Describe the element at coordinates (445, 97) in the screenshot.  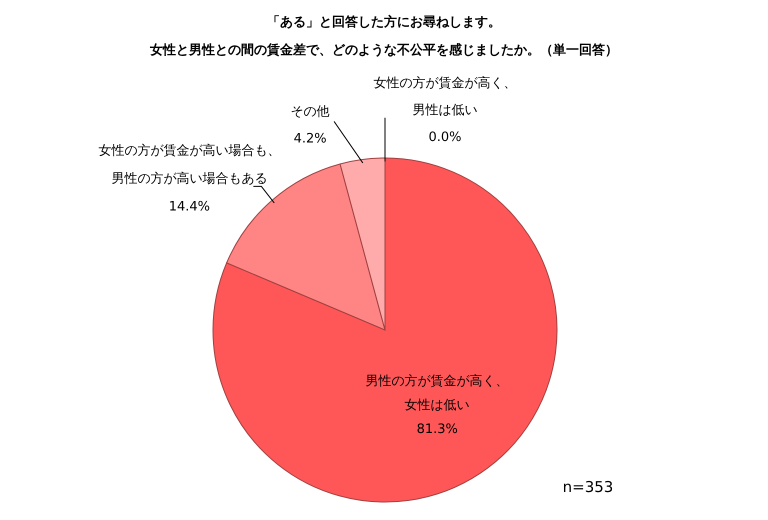
I see `category-label: 女性の方が賃金が高く、男性は低い` at that location.